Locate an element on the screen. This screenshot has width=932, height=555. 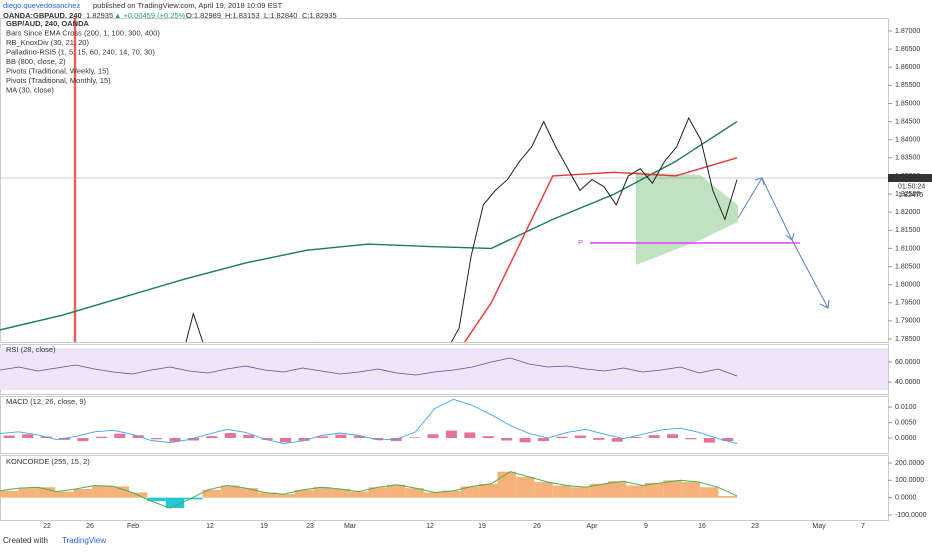
author: diego.quevedosanchez is located at coordinates (41, 5).